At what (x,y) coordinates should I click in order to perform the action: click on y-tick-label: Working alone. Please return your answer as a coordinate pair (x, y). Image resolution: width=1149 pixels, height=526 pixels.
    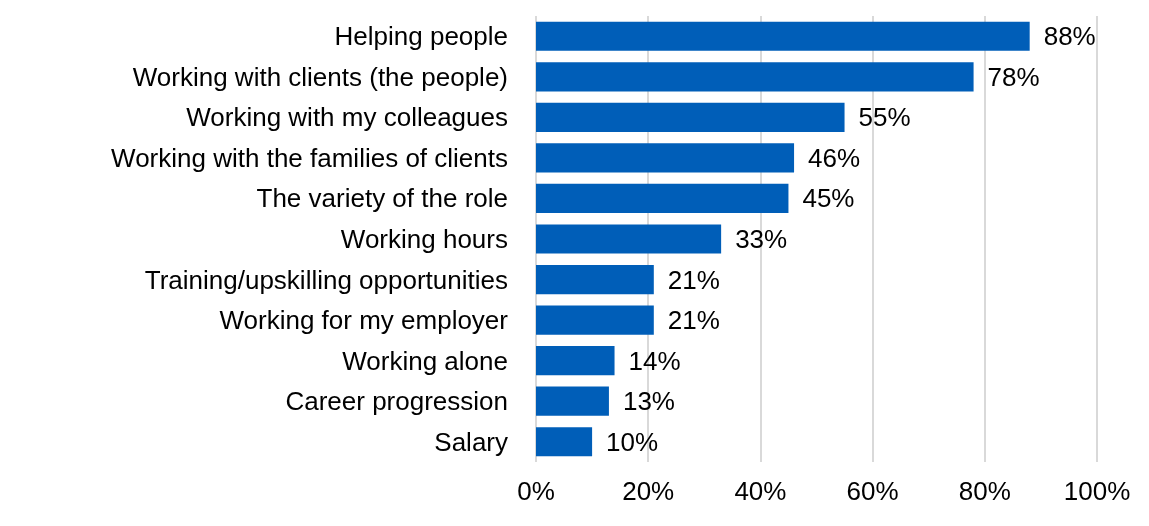
    Looking at the image, I should click on (425, 360).